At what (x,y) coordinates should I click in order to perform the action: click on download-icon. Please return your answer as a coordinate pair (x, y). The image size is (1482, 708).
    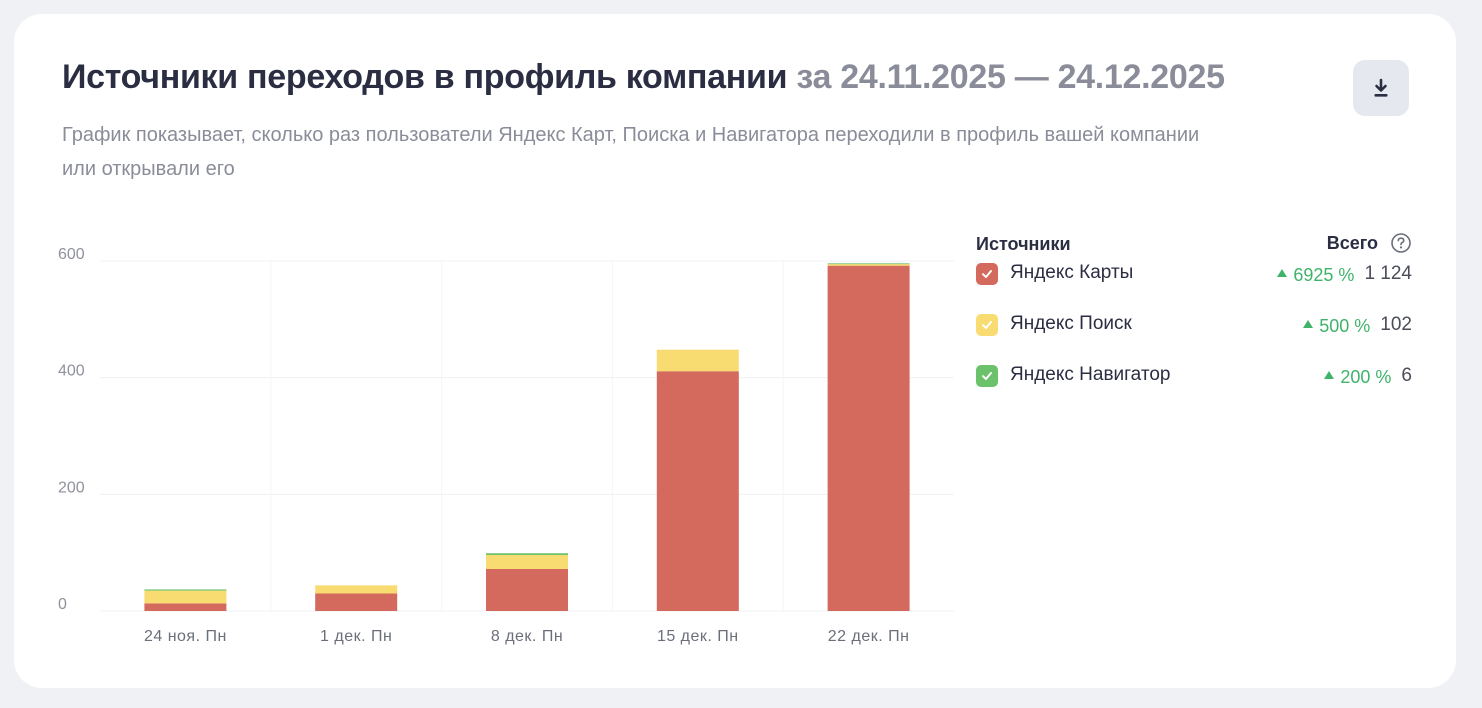
    Looking at the image, I should click on (1381, 87).